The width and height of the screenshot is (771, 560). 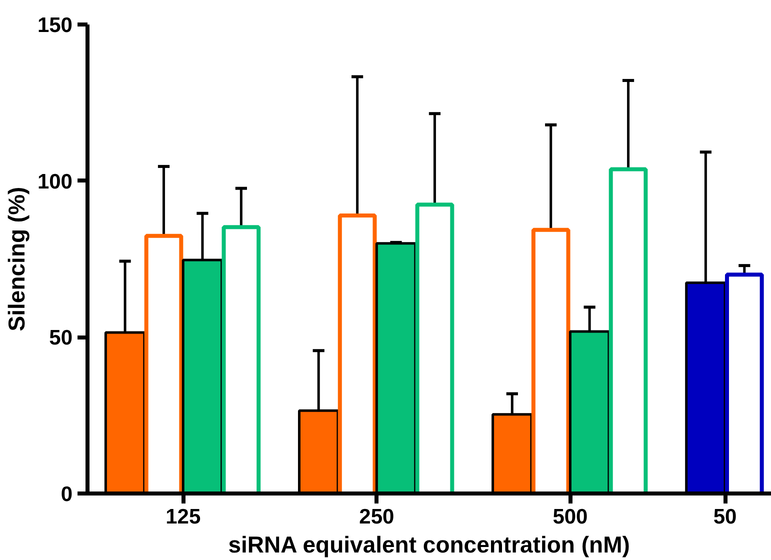 I want to click on x-tick-label: 125, so click(x=183, y=517).